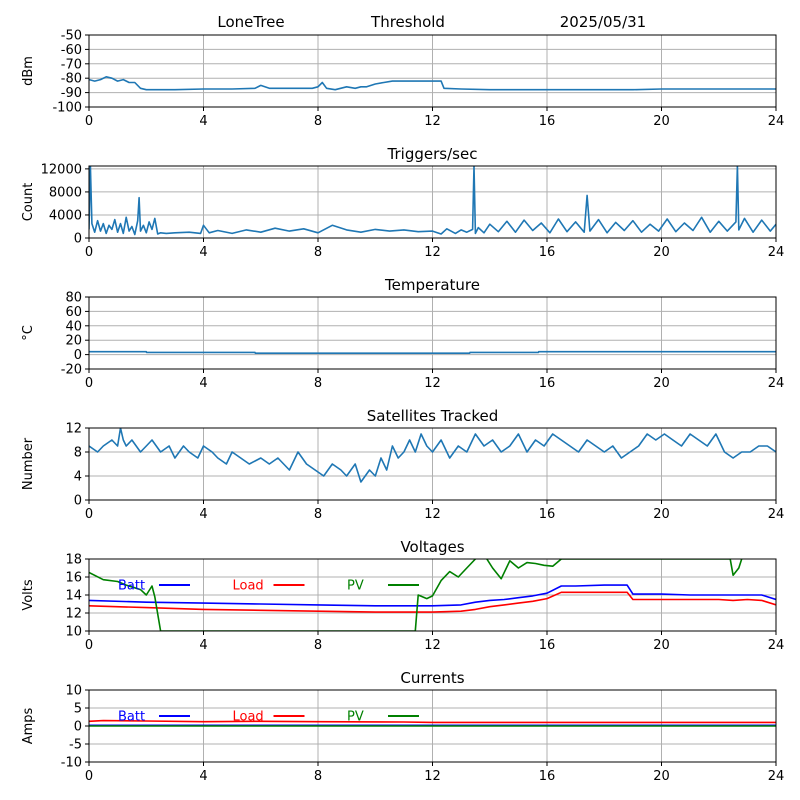 The width and height of the screenshot is (800, 800). Describe the element at coordinates (71, 50) in the screenshot. I see `y-tick-label: -60` at that location.